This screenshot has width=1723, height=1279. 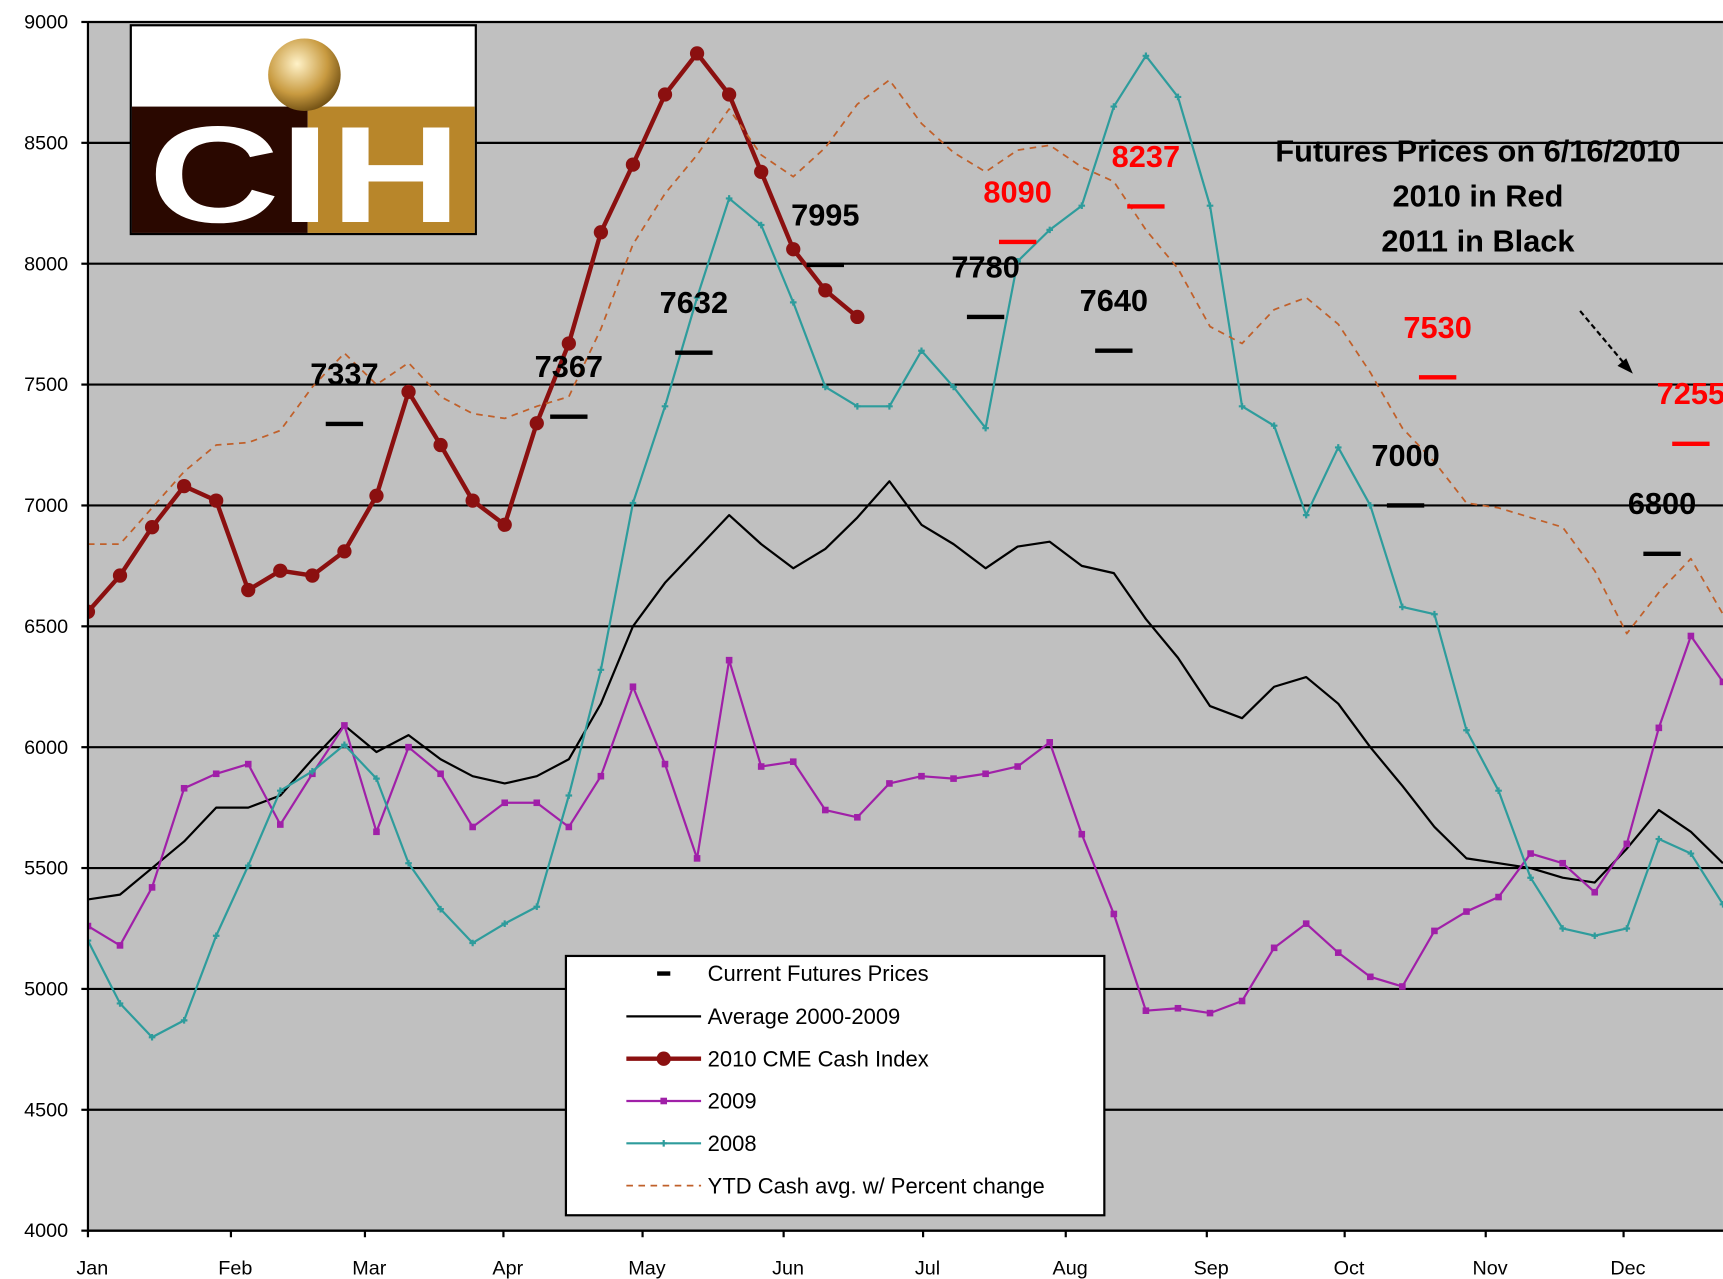 I want to click on legend-box, so click(x=835, y=1085).